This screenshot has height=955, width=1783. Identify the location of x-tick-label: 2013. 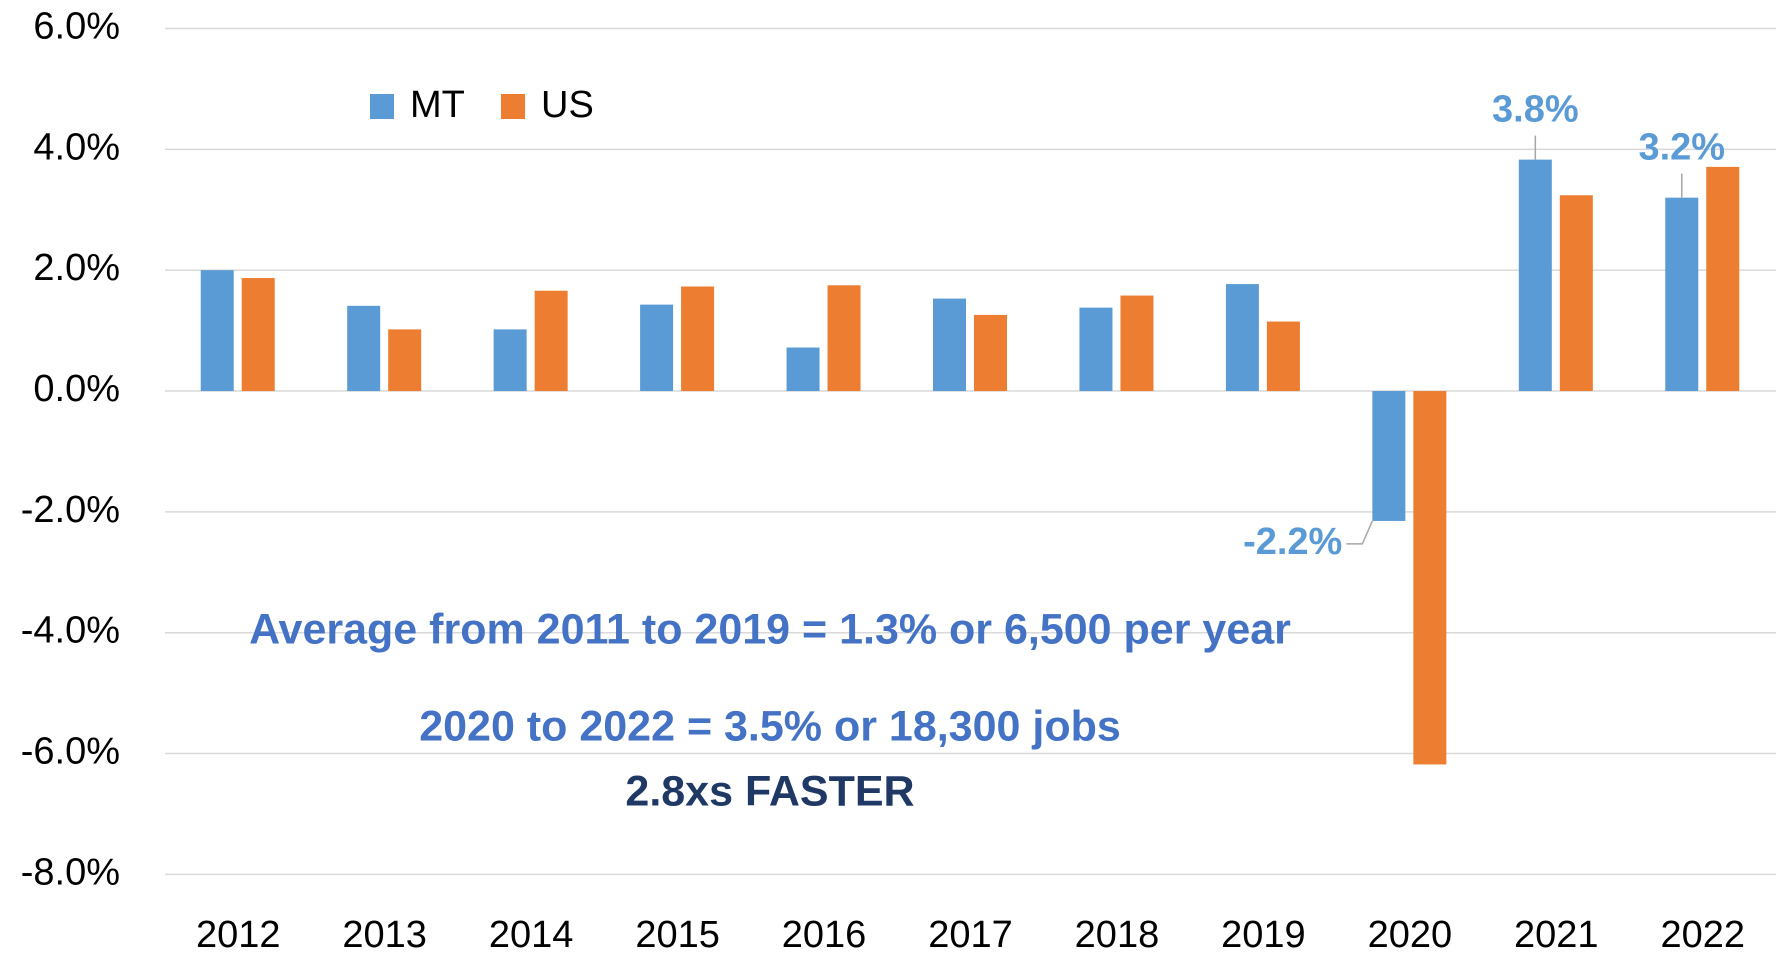
(384, 934).